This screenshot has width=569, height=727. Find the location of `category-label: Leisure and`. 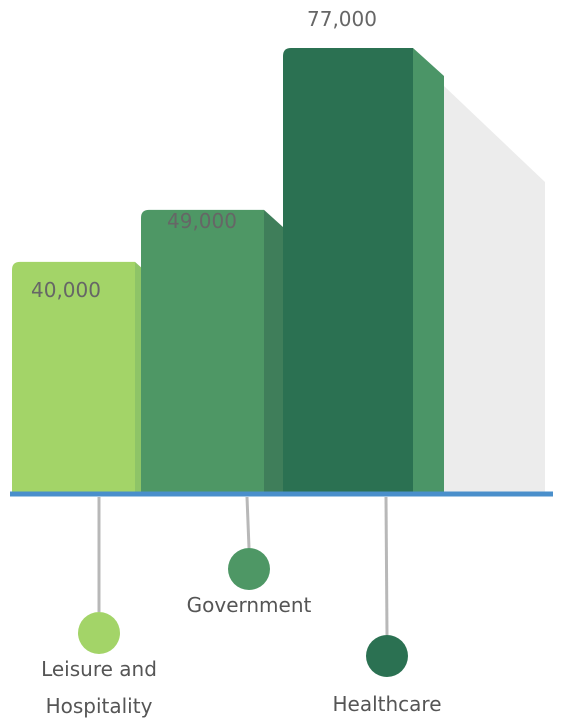

category-label: Leisure and is located at coordinates (99, 669).